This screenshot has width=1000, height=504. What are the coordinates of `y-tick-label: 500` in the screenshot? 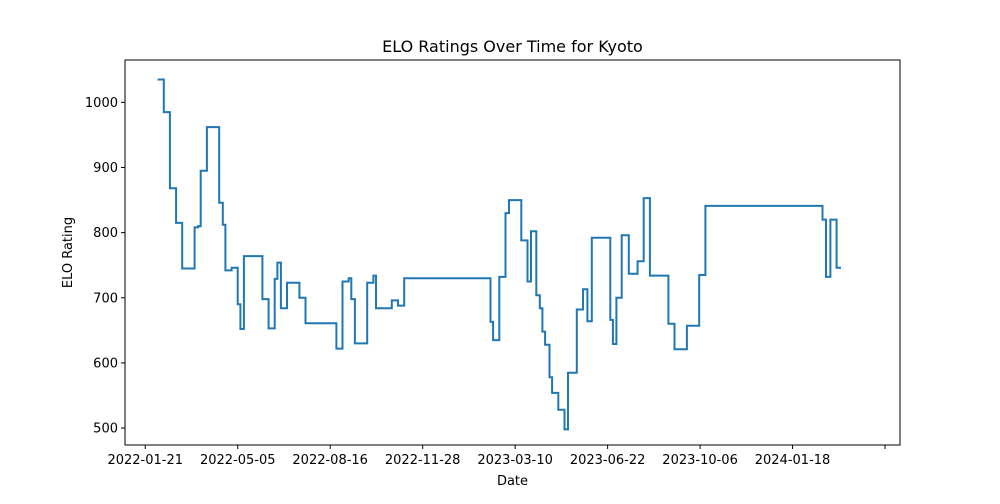 It's located at (105, 429).